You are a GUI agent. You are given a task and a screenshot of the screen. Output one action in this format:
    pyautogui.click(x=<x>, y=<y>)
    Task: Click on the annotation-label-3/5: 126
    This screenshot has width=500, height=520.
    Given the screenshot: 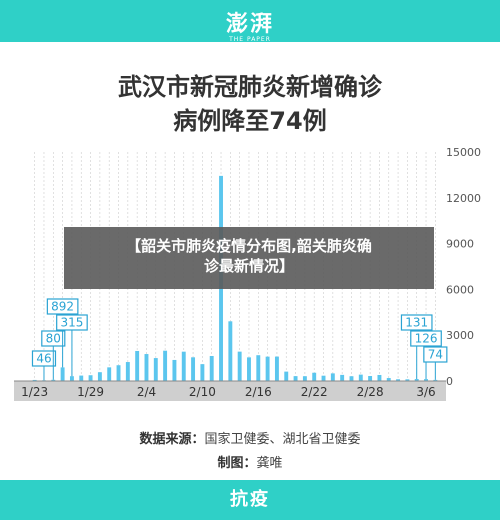 What is the action you would take?
    pyautogui.click(x=426, y=339)
    